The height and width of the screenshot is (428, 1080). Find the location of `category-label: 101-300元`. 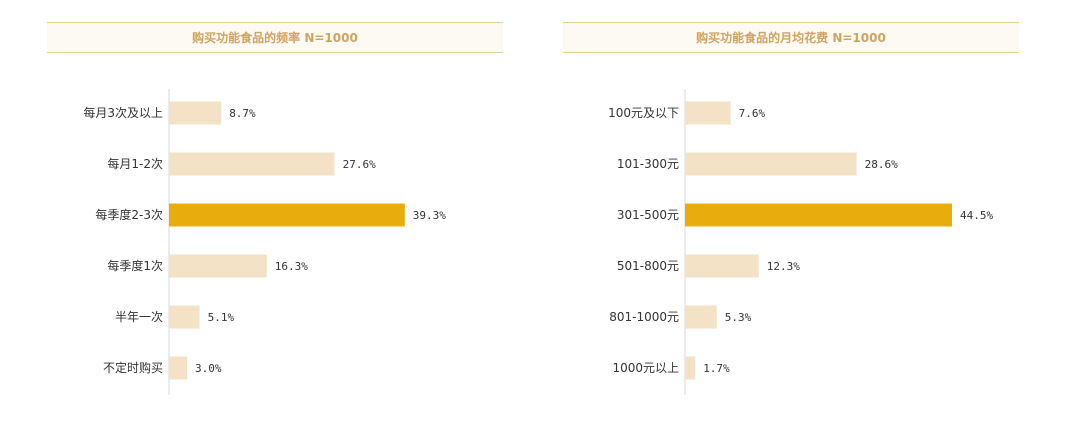

category-label: 101-300元 is located at coordinates (648, 164).